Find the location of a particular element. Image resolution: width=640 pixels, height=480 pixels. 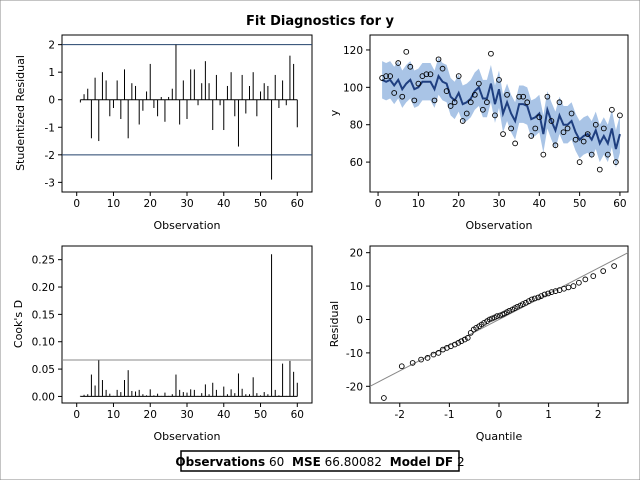

resid-ytick-label: -1 is located at coordinates (50, 128).